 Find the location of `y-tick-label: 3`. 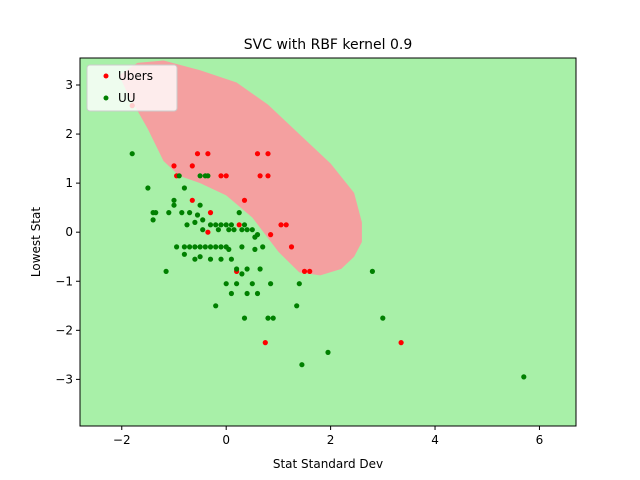

y-tick-label: 3 is located at coordinates (69, 85).